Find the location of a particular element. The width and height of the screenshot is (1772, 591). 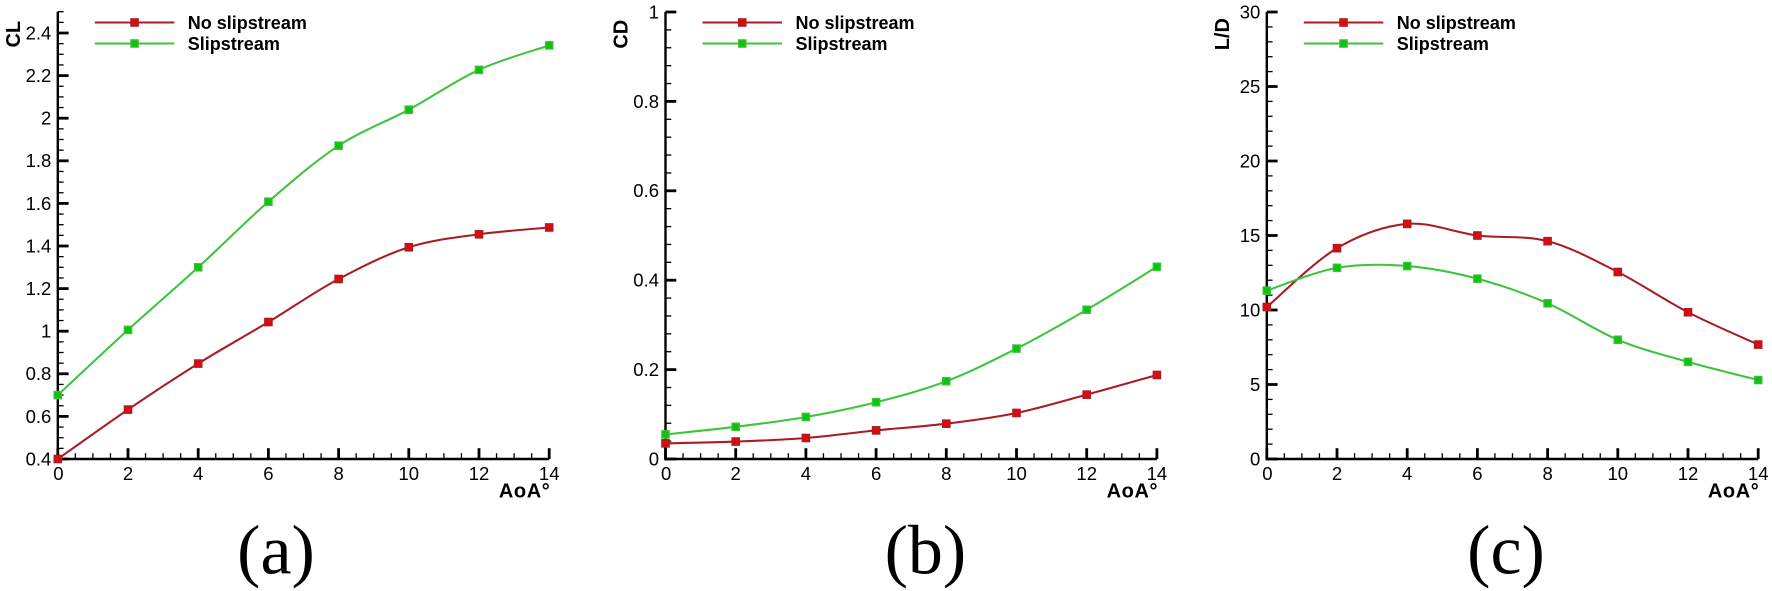

svg-text: 30 is located at coordinates (1250, 11).